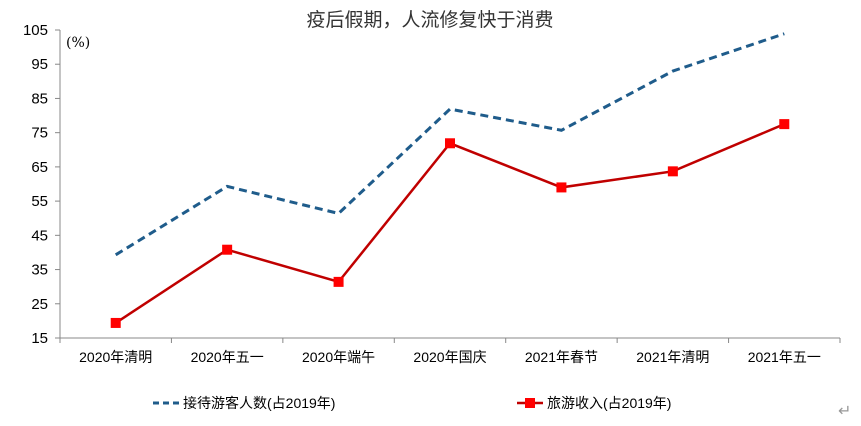 Image resolution: width=861 pixels, height=426 pixels. Describe the element at coordinates (561, 357) in the screenshot. I see `x-tick-label: 2021年春节` at that location.